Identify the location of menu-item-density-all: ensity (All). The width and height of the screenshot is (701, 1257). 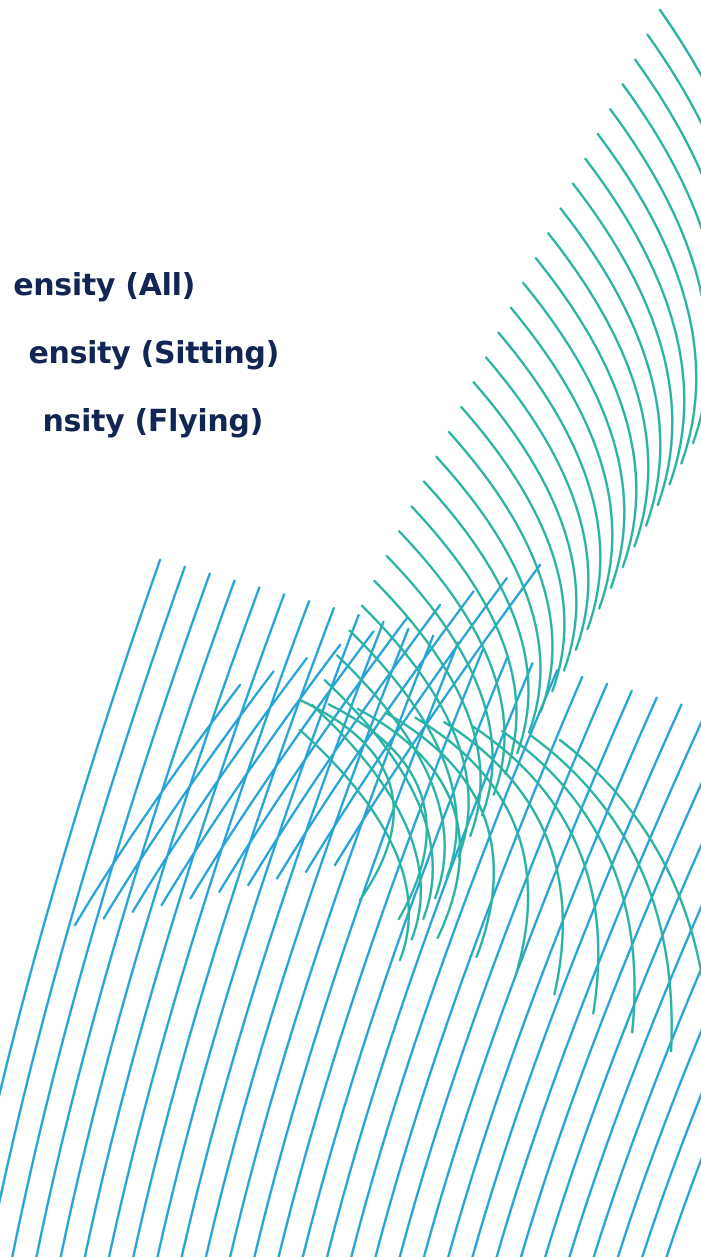
(104, 285).